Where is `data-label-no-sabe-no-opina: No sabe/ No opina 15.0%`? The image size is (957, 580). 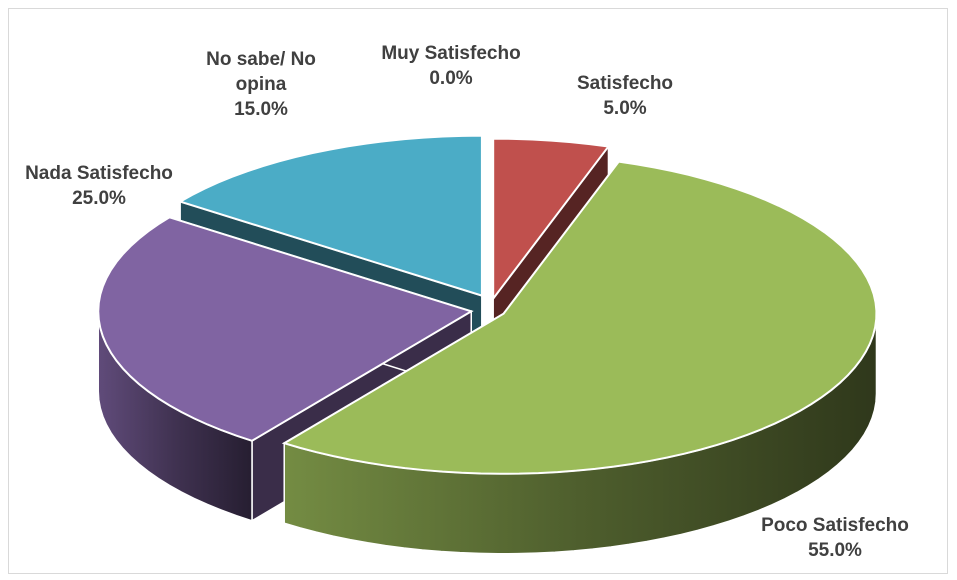
data-label-no-sabe-no-opina: No sabe/ No opina 15.0% is located at coordinates (261, 84).